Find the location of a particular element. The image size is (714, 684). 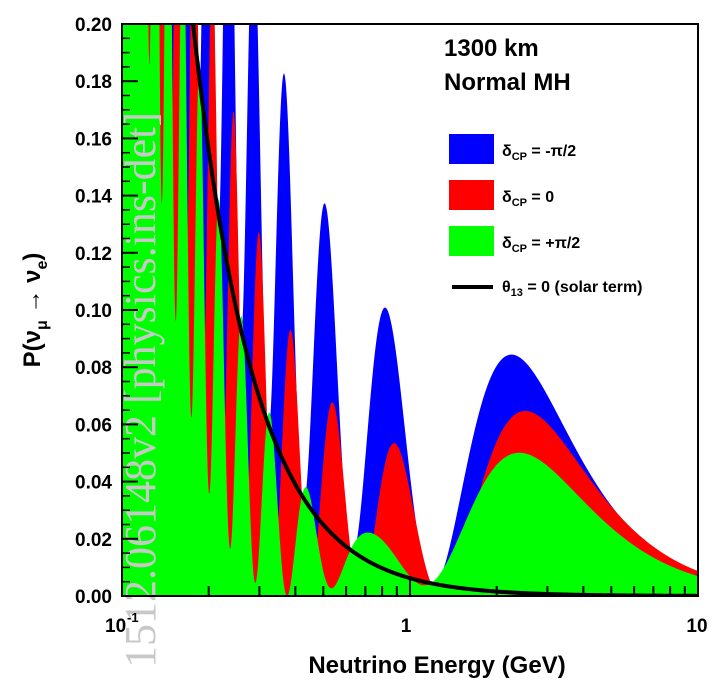

x-axis-title: Neutrino Energy (GeV) is located at coordinates (436, 665).